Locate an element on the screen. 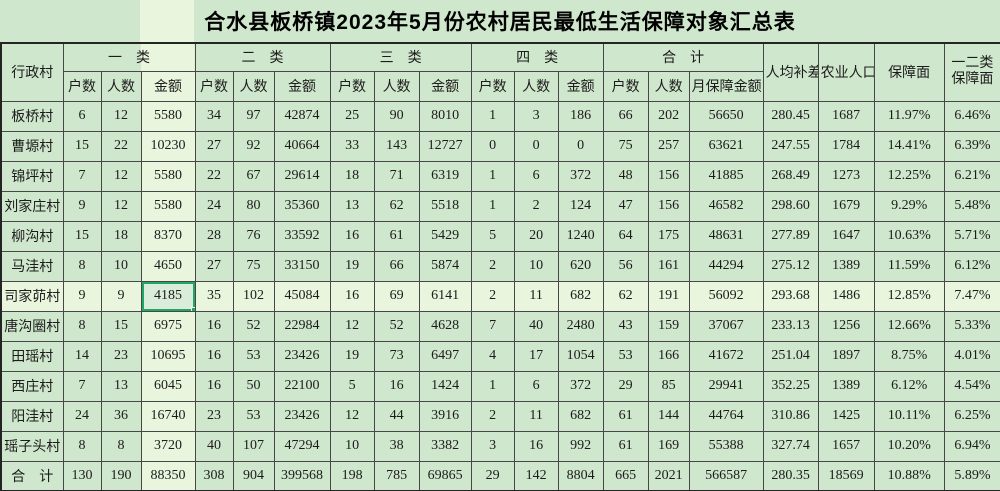  data-cell: 29 is located at coordinates (625, 386).